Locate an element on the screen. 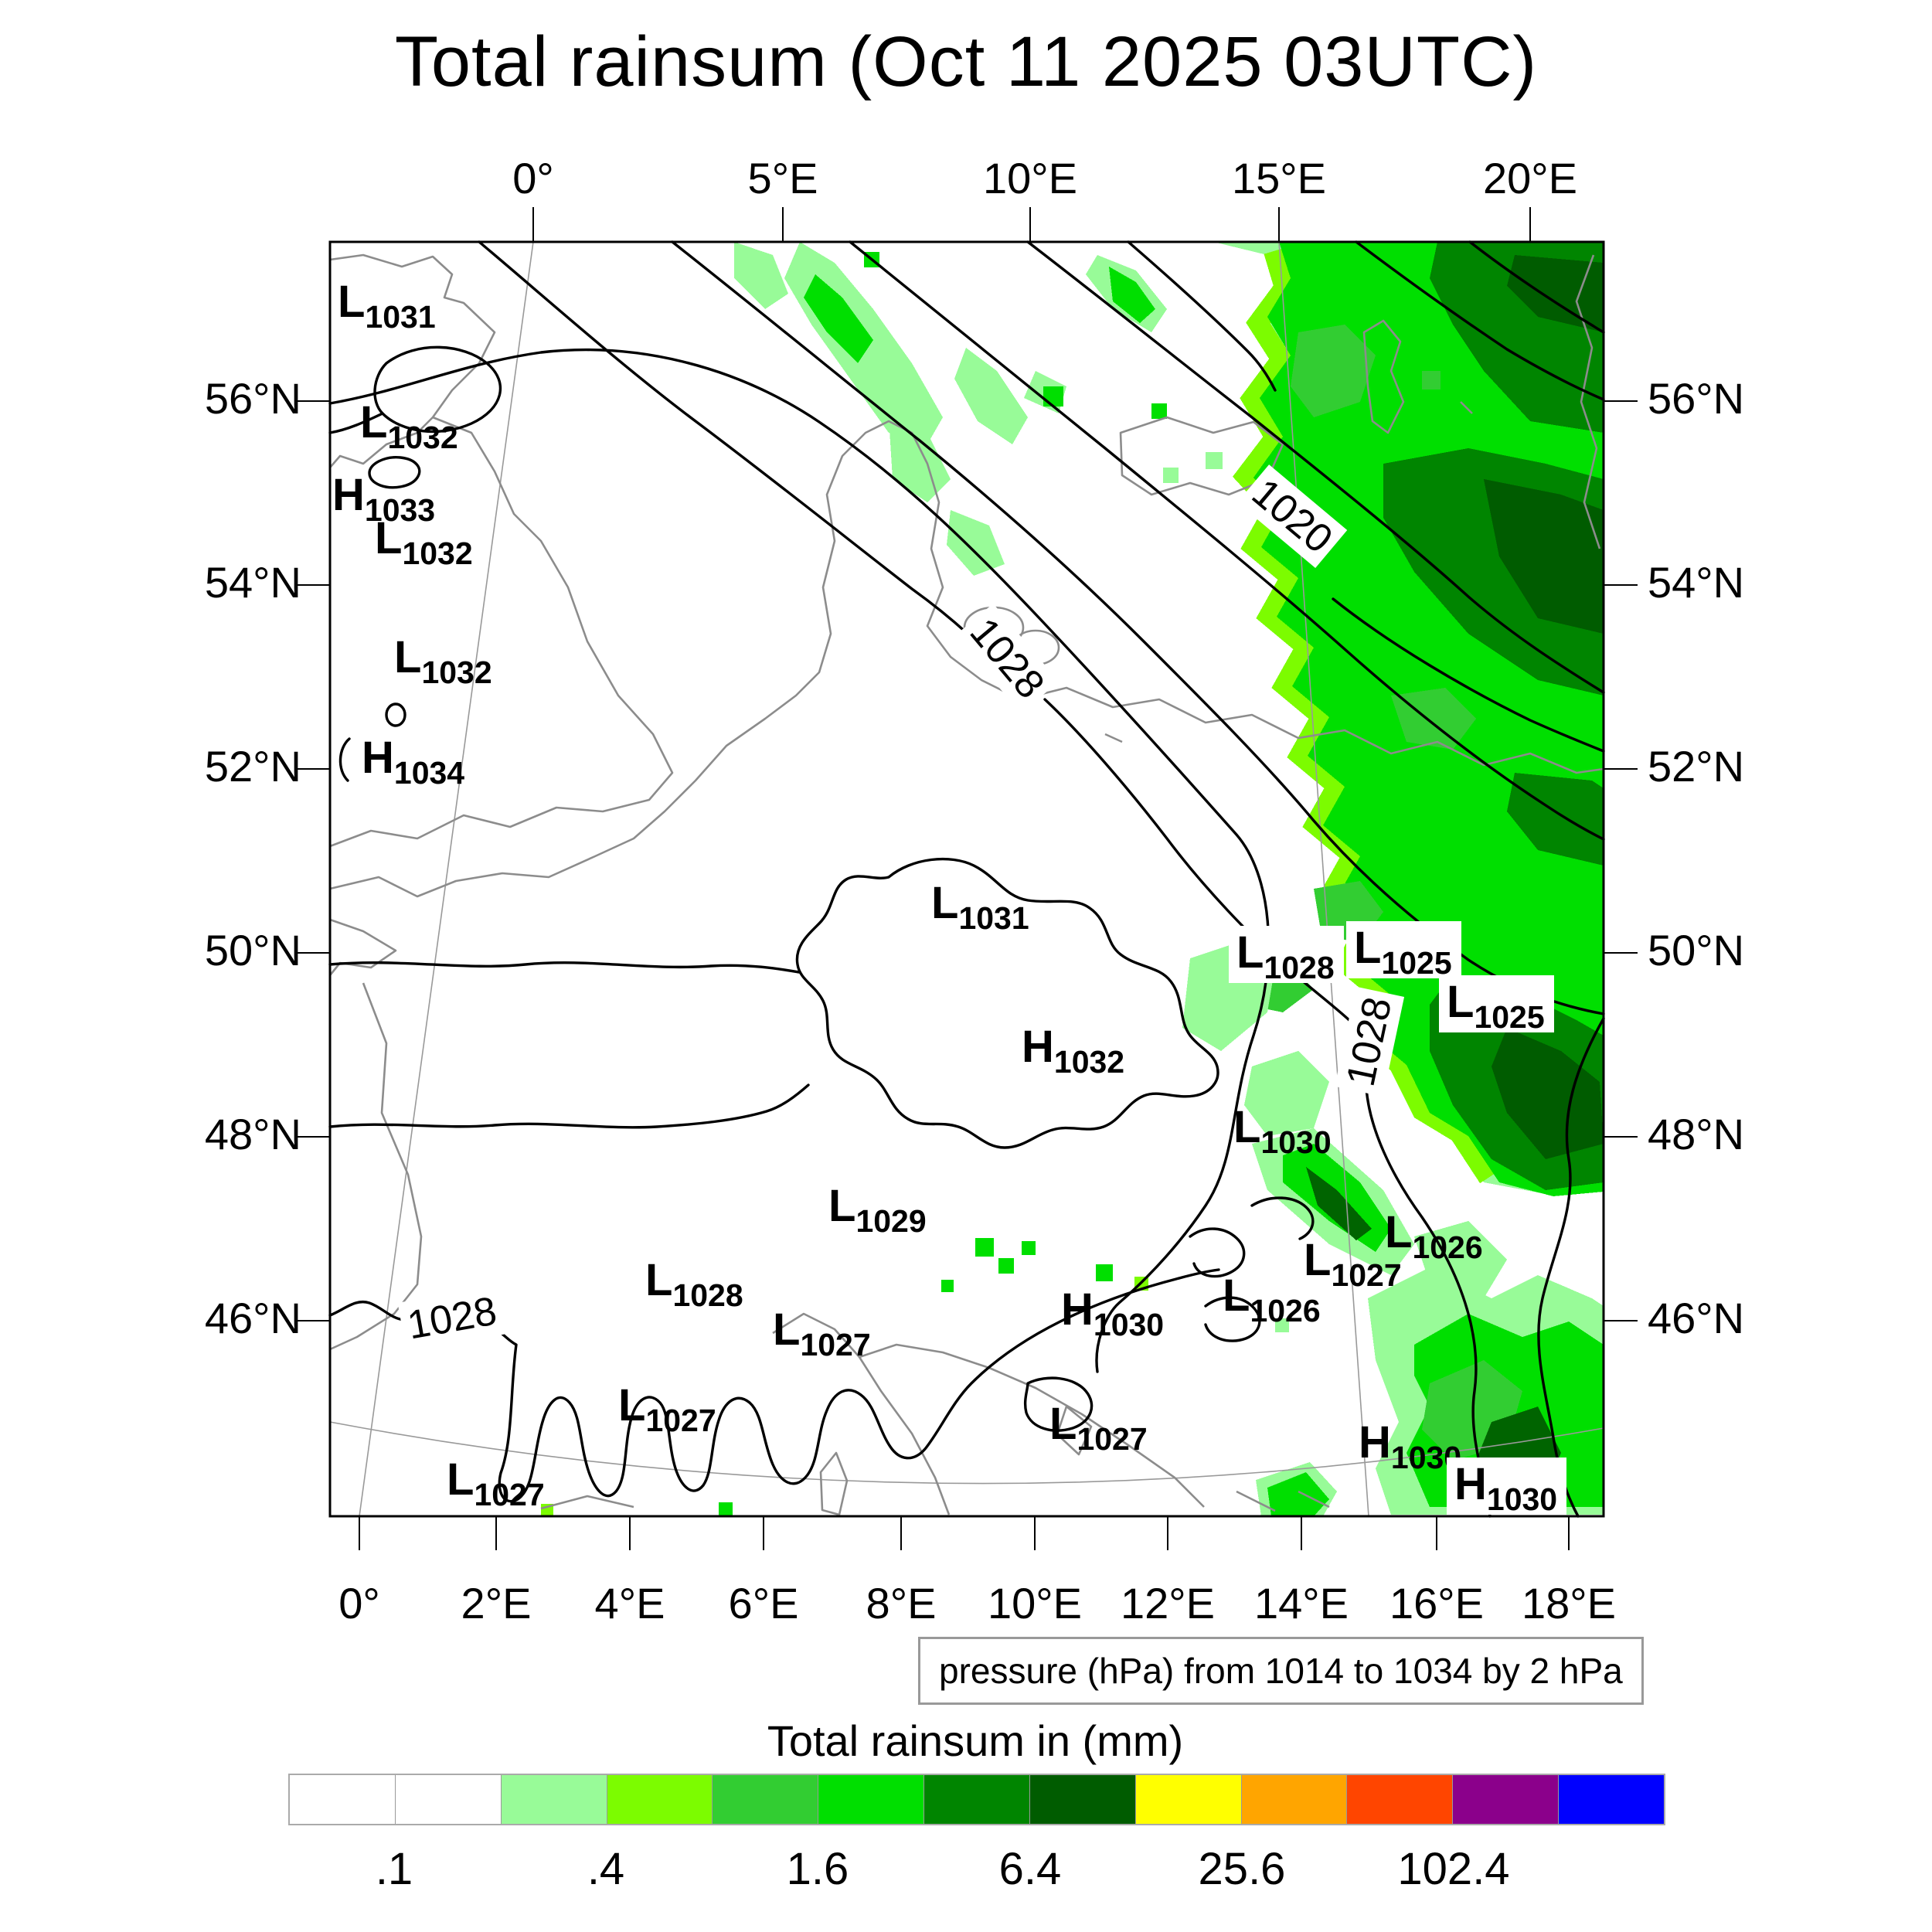 Image resolution: width=1932 pixels, height=1932 pixels. bottom-axis-label: 14°E is located at coordinates (1301, 1603).